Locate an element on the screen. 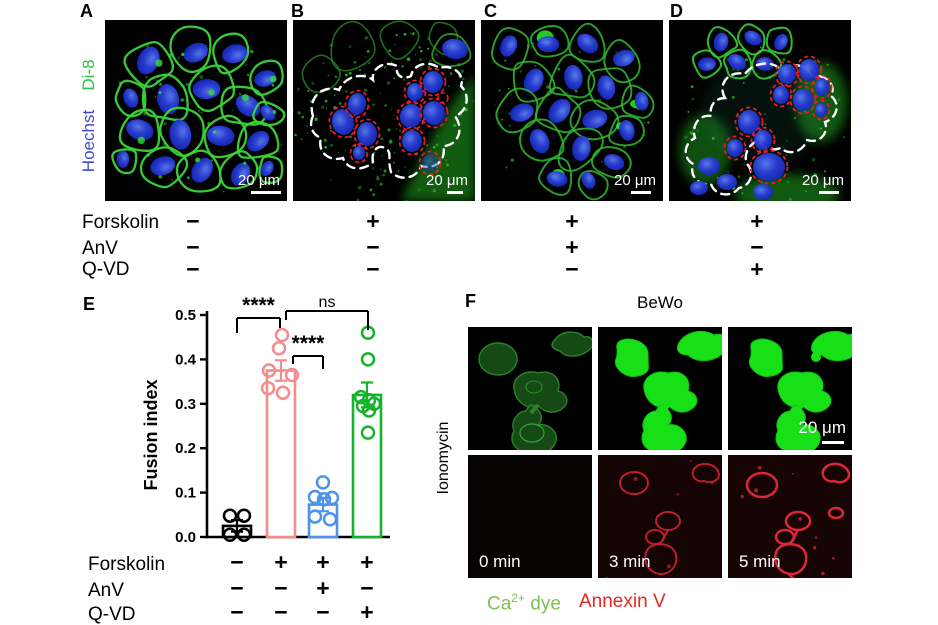 The width and height of the screenshot is (938, 625). bar-group-Forskolin+Q-VD is located at coordinates (367, 432).